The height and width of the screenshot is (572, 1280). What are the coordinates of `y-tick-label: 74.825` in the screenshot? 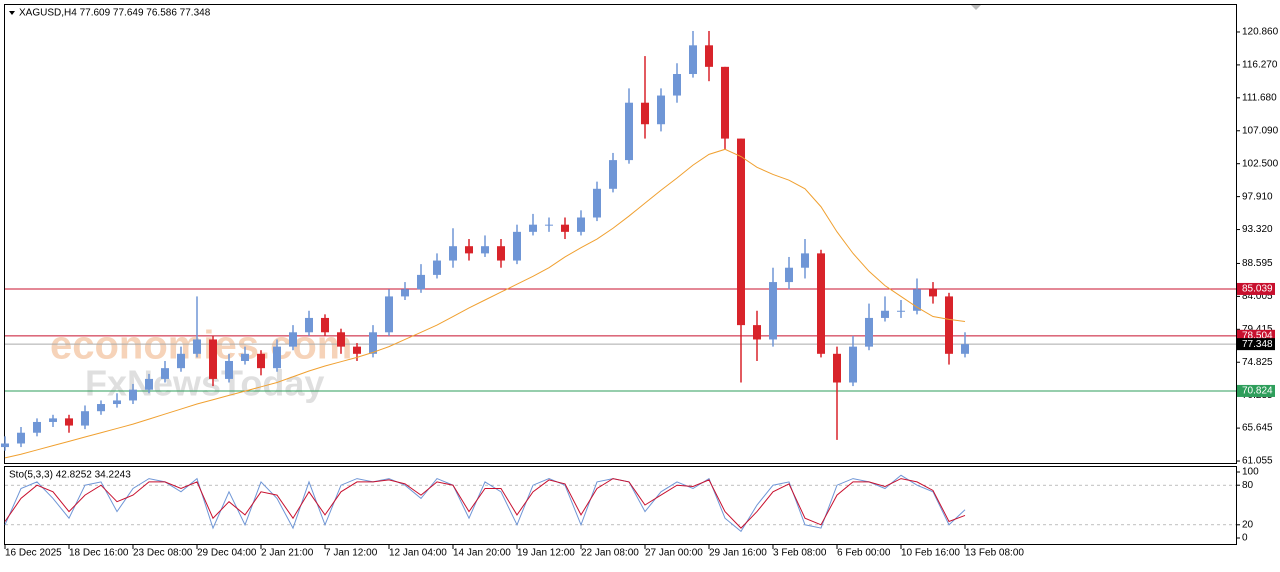 It's located at (1257, 362).